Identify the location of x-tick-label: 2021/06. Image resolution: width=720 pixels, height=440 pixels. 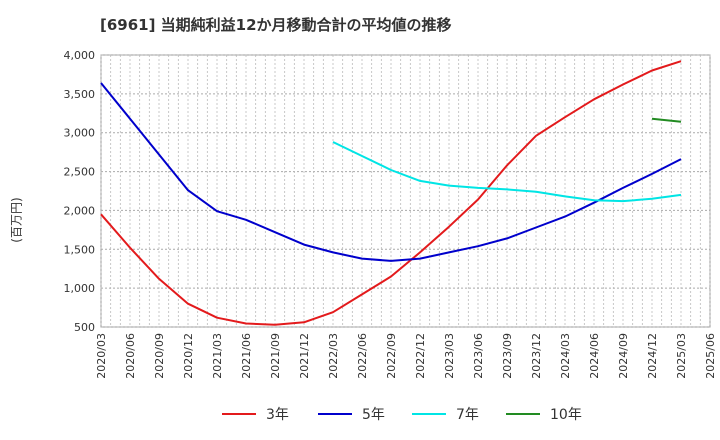
(246, 356).